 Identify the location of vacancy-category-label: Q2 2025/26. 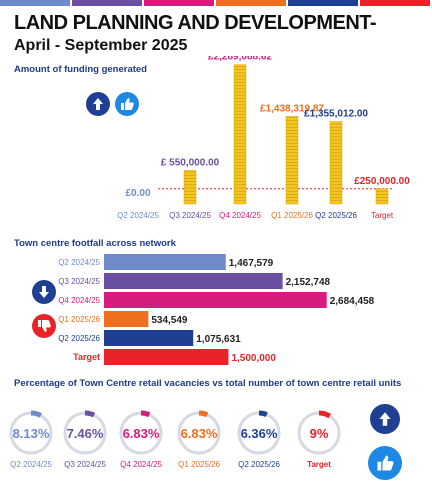
(259, 464).